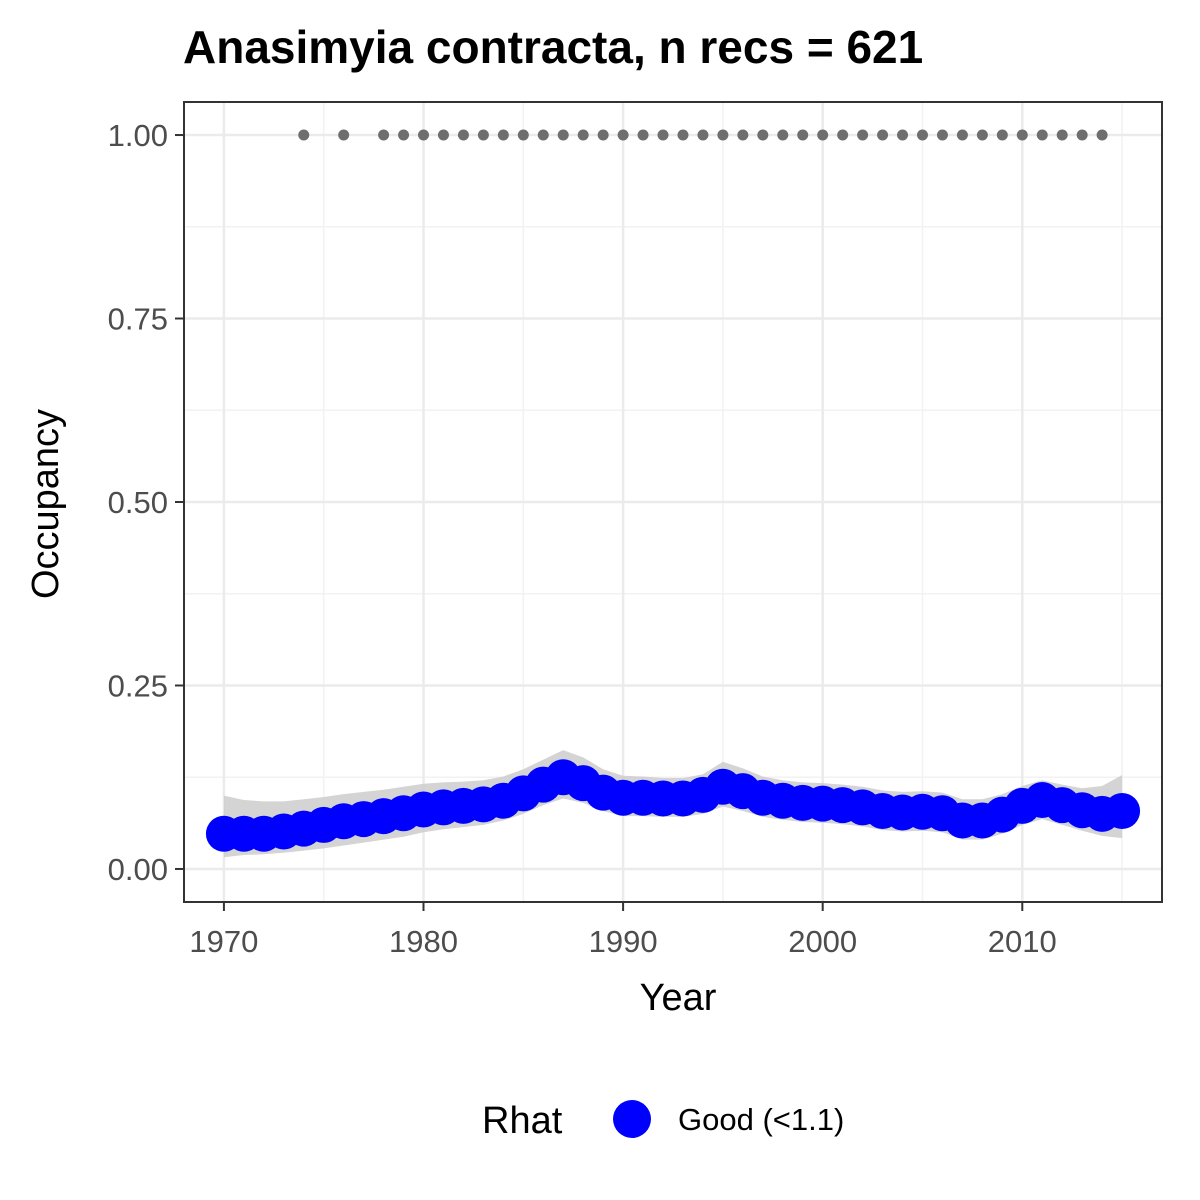 This screenshot has width=1200, height=1200. I want to click on x-tick-label: 1970, so click(223, 941).